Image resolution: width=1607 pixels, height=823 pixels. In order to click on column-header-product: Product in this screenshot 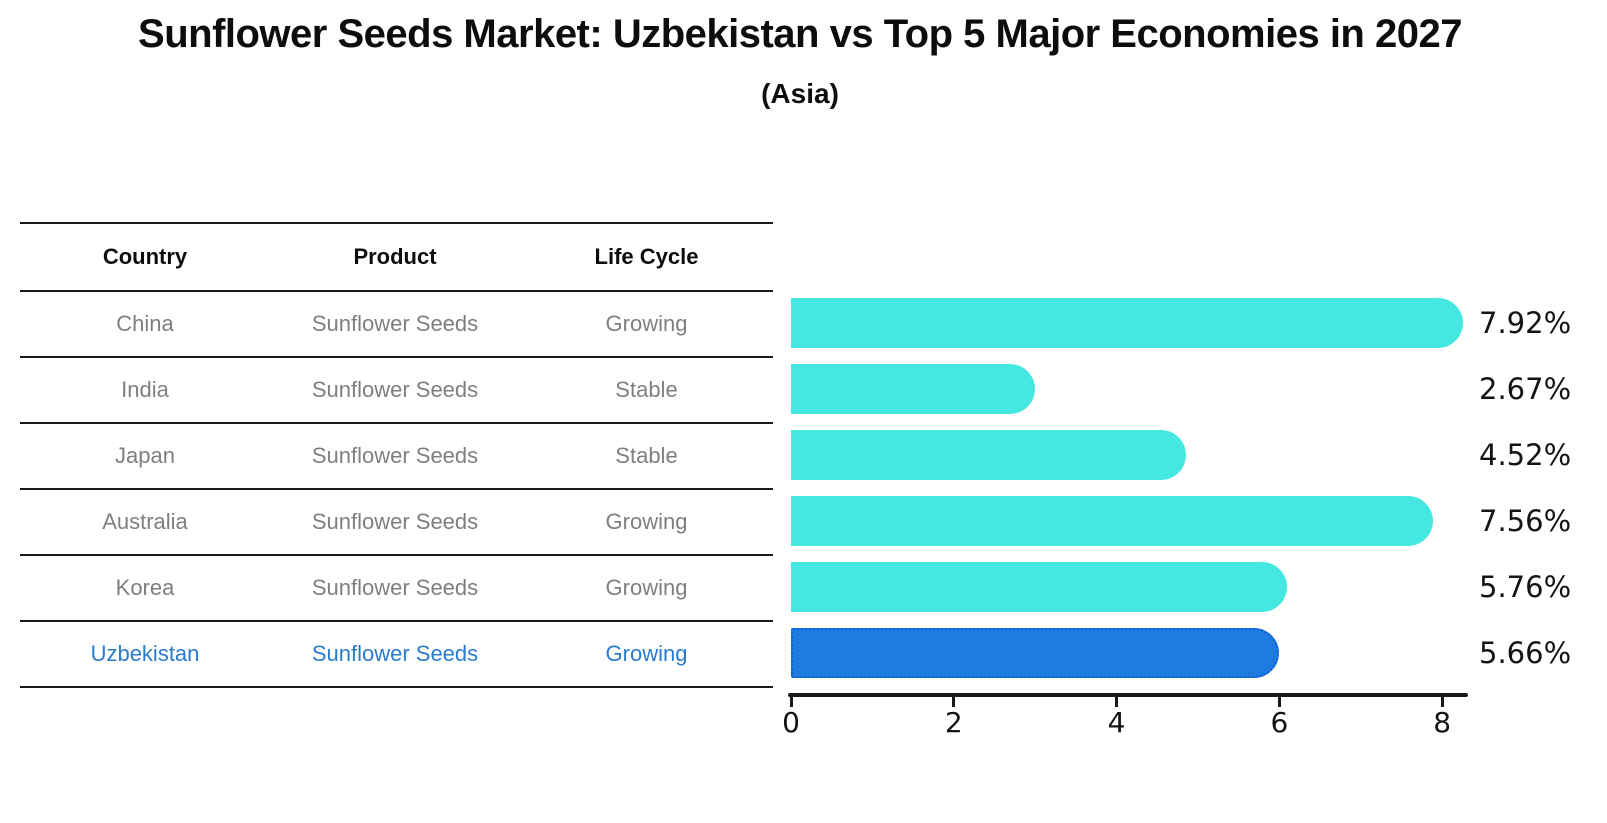, I will do `click(395, 256)`.